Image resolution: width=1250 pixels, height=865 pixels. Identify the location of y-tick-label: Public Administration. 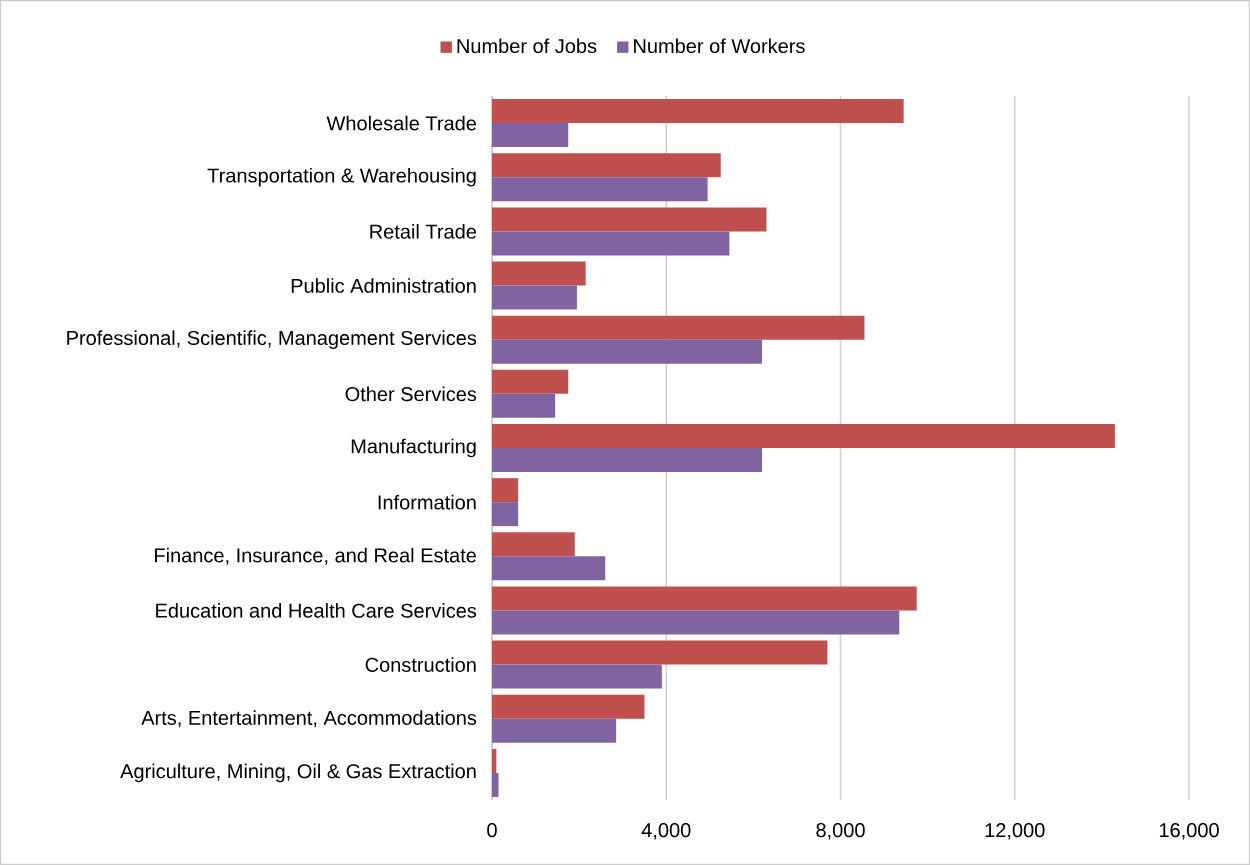
(383, 285).